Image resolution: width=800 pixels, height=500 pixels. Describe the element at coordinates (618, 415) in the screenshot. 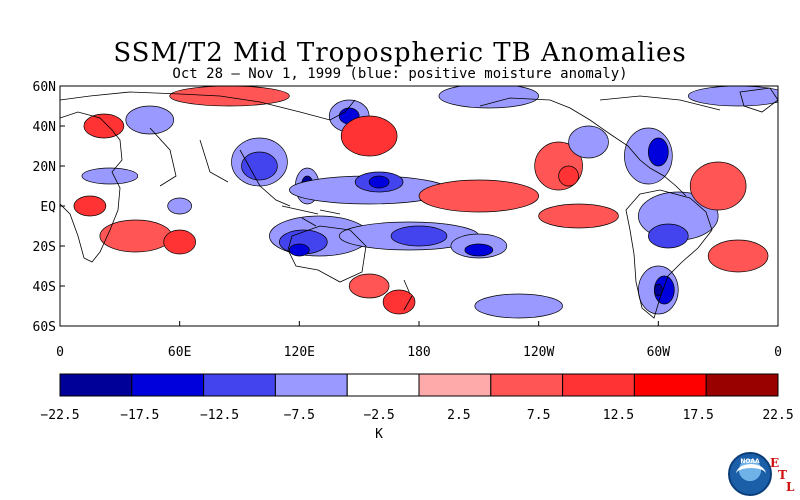

I see `colorbar-tick-label: 12.5` at that location.